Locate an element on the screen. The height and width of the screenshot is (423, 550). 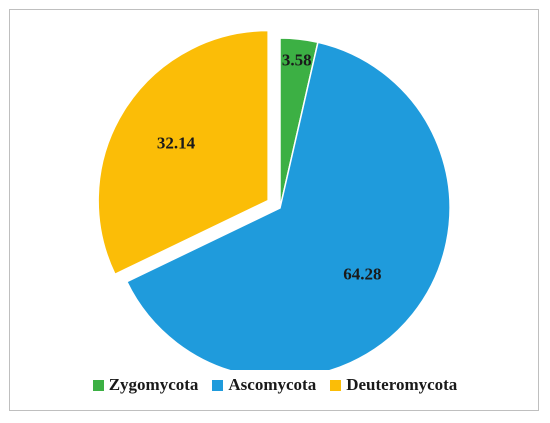
legend-label-ascomycota: Ascomycota is located at coordinates (272, 384).